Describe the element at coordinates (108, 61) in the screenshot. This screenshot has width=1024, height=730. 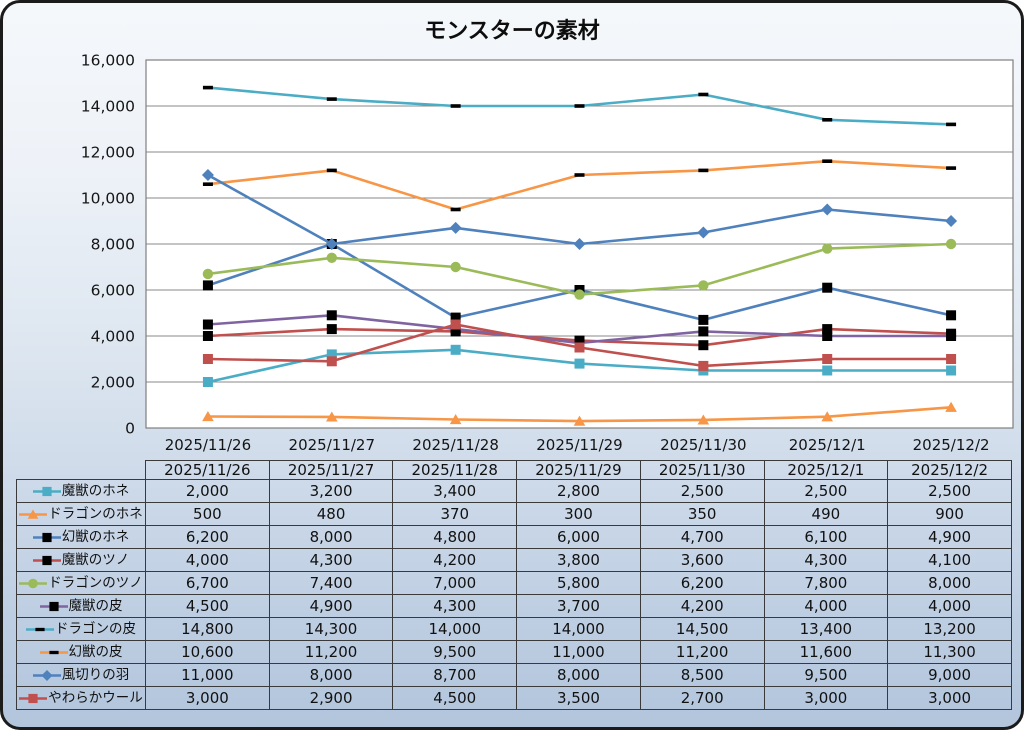
I see `y-axis-label: 16,000` at that location.